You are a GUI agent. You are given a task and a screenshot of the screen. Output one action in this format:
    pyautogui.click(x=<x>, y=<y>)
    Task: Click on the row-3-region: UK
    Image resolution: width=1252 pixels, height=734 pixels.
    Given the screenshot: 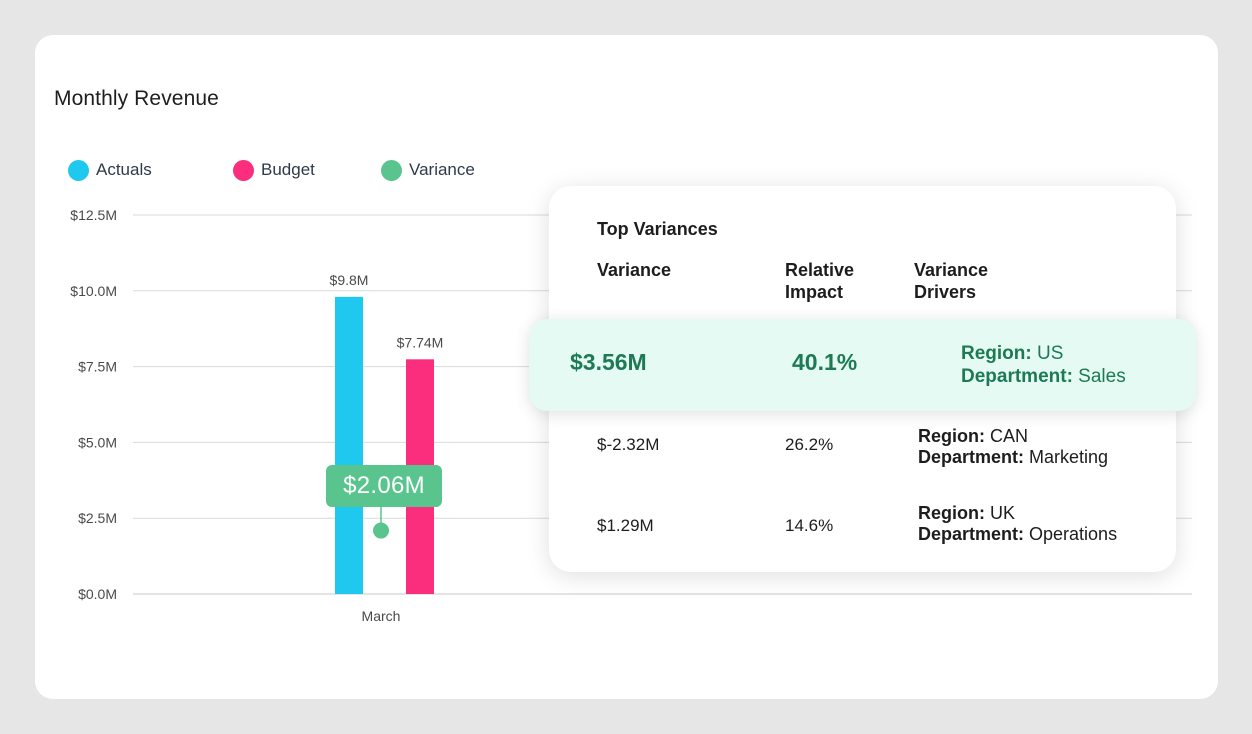 What is the action you would take?
    pyautogui.click(x=1000, y=513)
    